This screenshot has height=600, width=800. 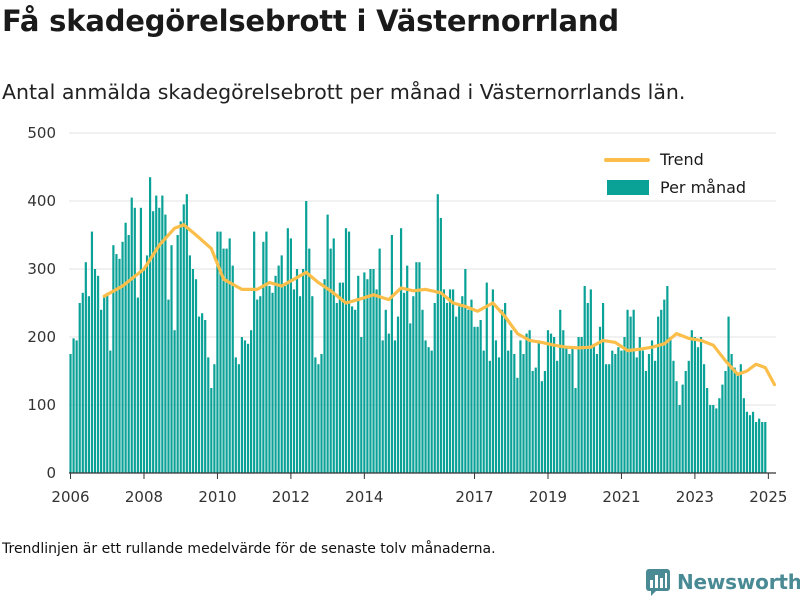 I want to click on x-tick-label: 2008, so click(x=144, y=497).